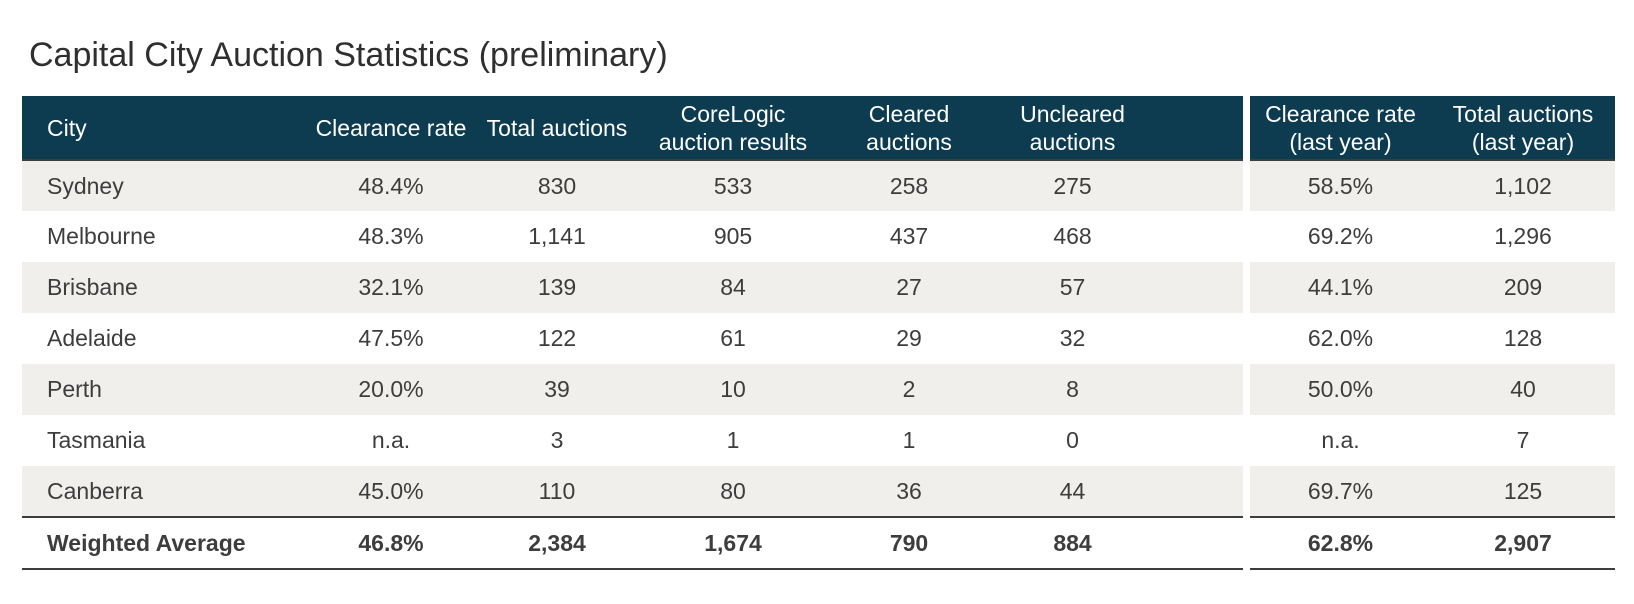 This screenshot has height=604, width=1634. Describe the element at coordinates (1523, 389) in the screenshot. I see `cell-ly-total-auctions: 40` at that location.